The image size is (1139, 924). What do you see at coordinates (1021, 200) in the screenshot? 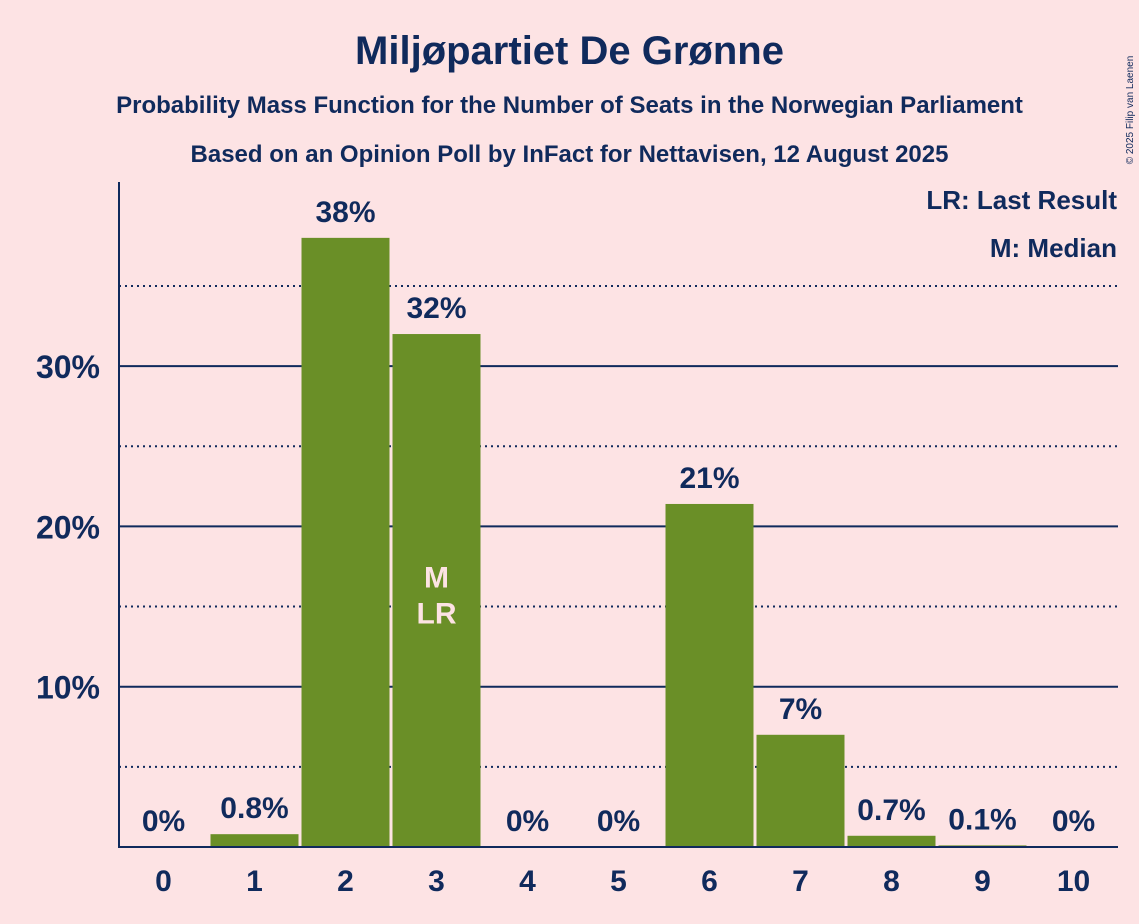
I see `legend-last-result: LR: Last Result` at bounding box center [1021, 200].